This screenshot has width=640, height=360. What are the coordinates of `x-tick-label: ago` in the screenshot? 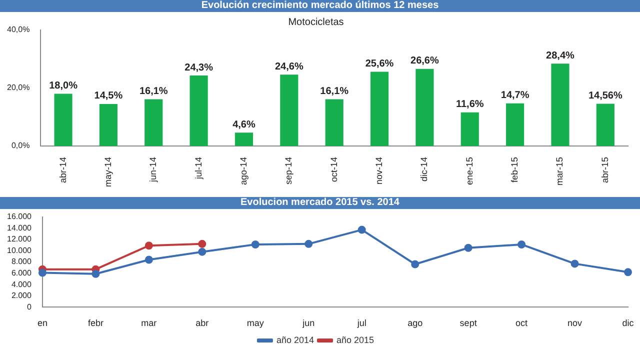 It's located at (415, 323).